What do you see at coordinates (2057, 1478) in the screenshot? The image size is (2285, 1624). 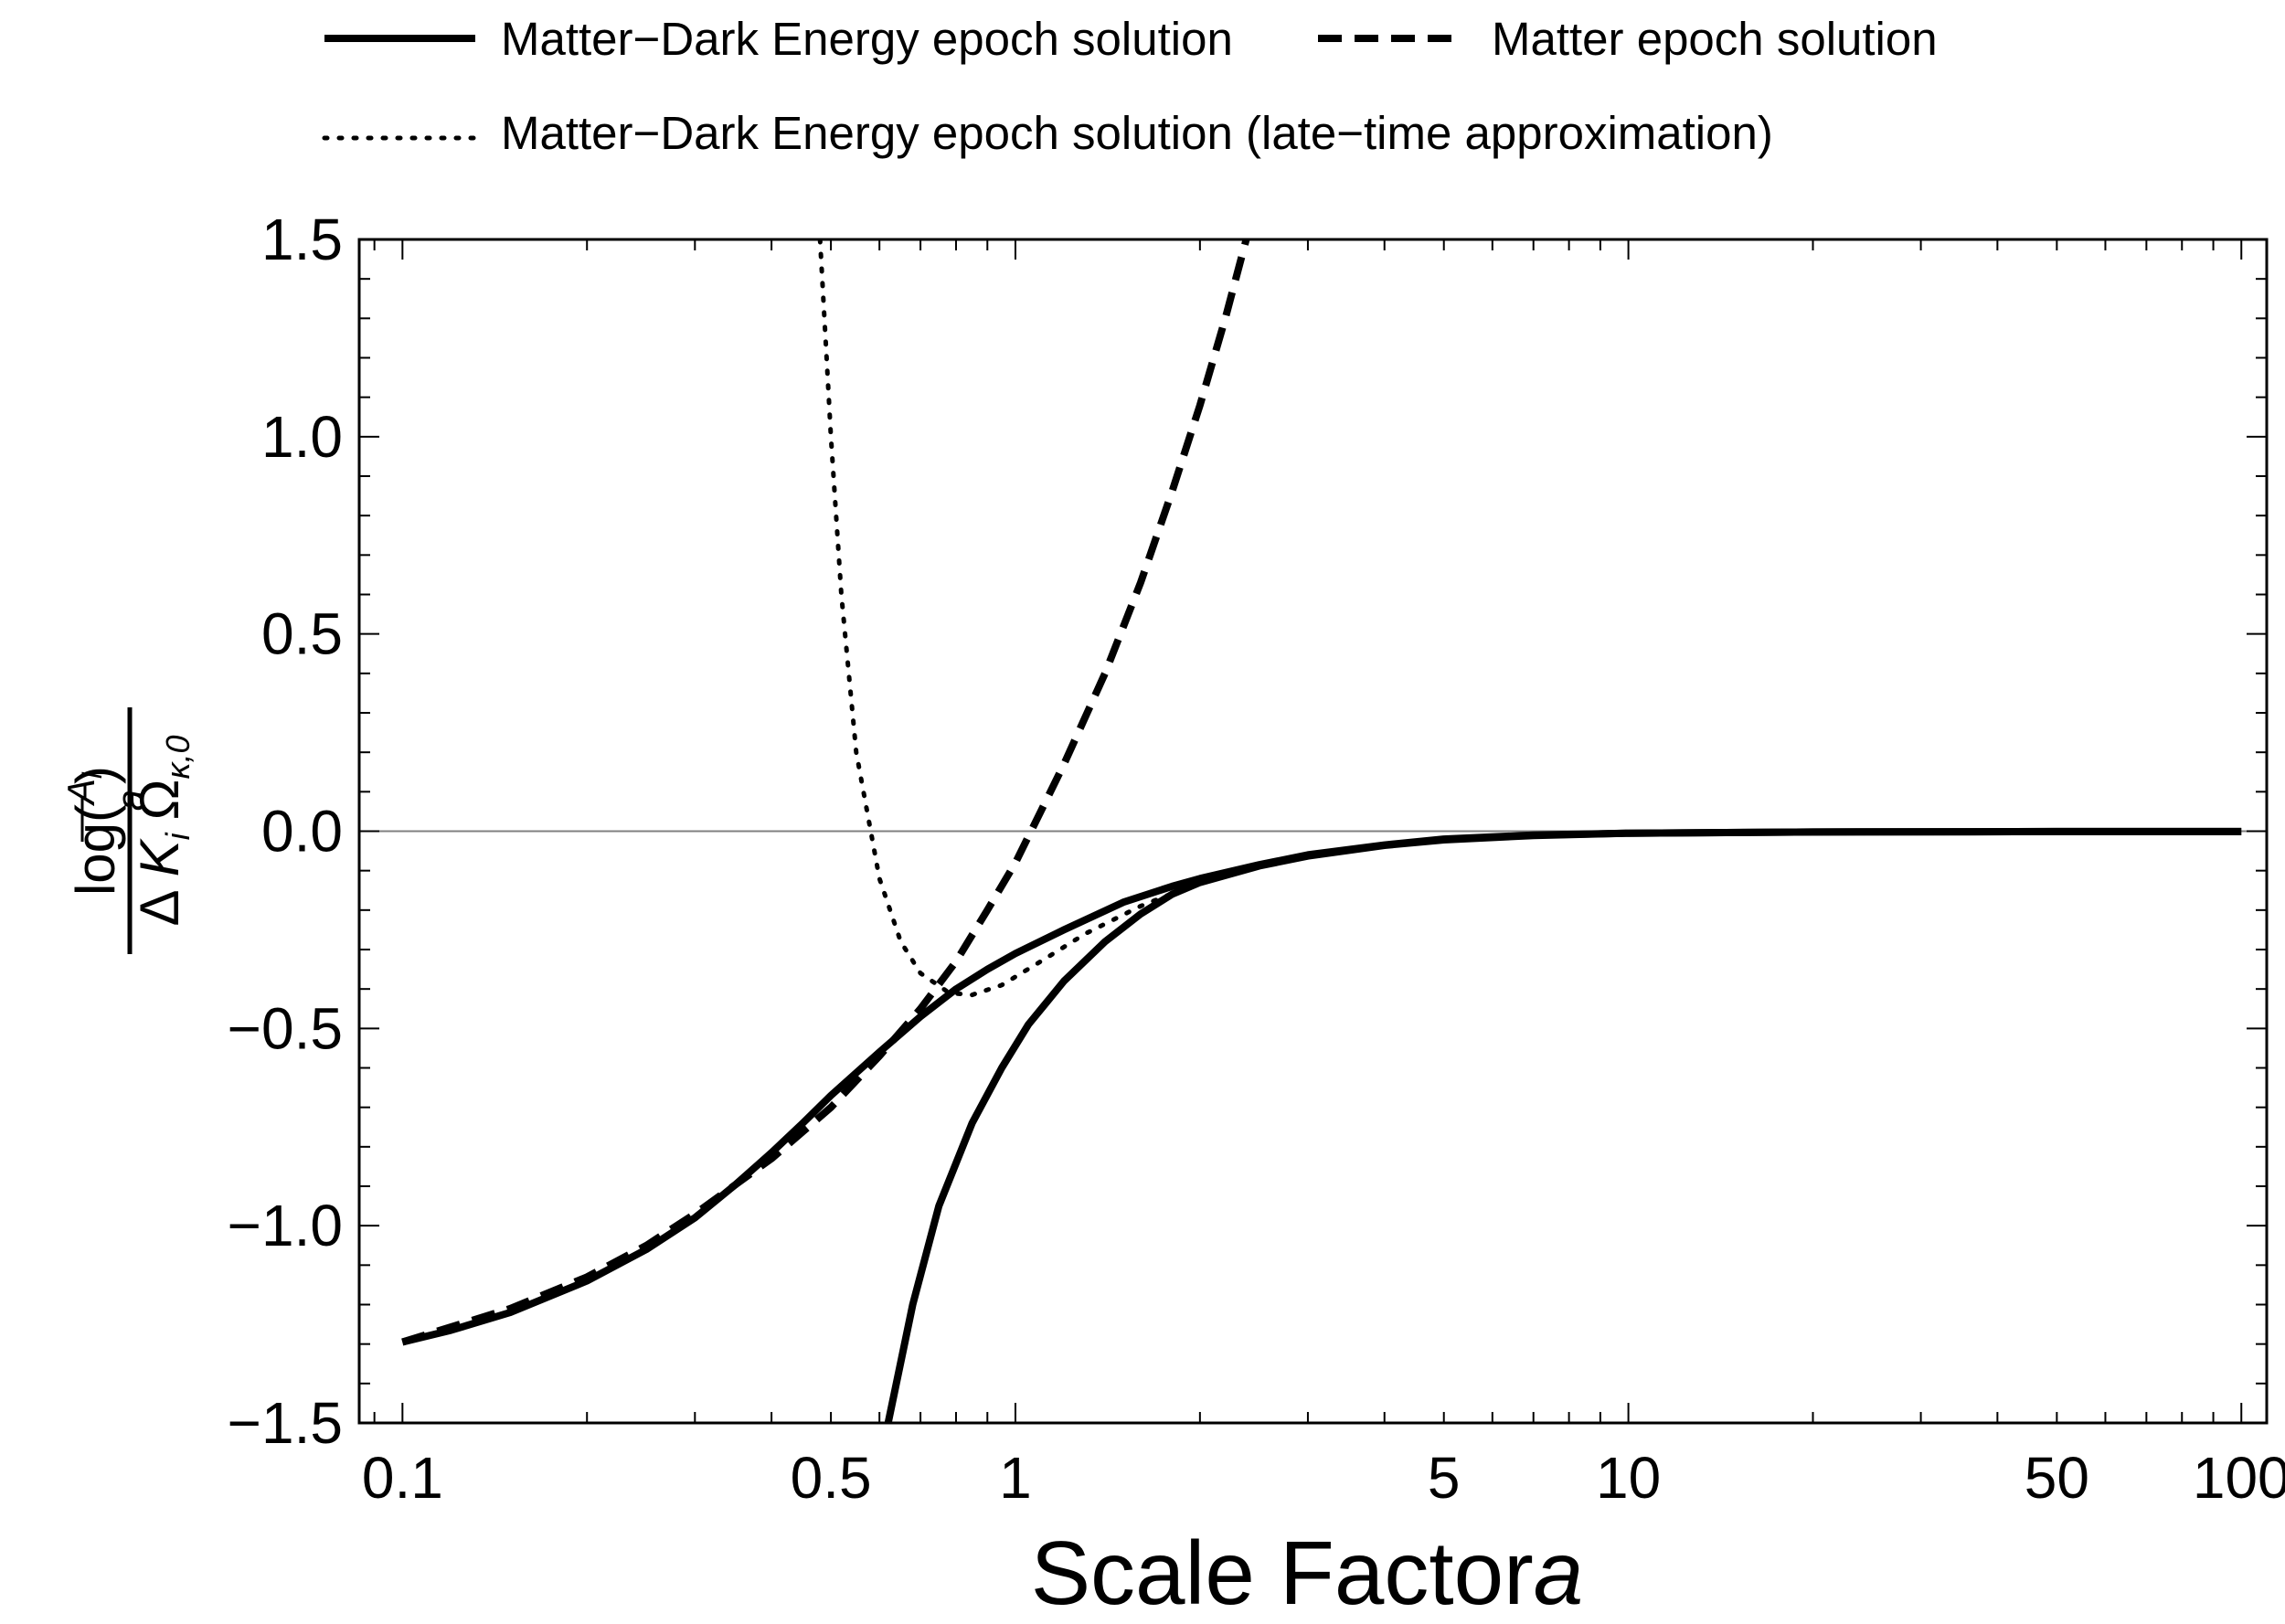 I see `x-tick-label: 50` at bounding box center [2057, 1478].